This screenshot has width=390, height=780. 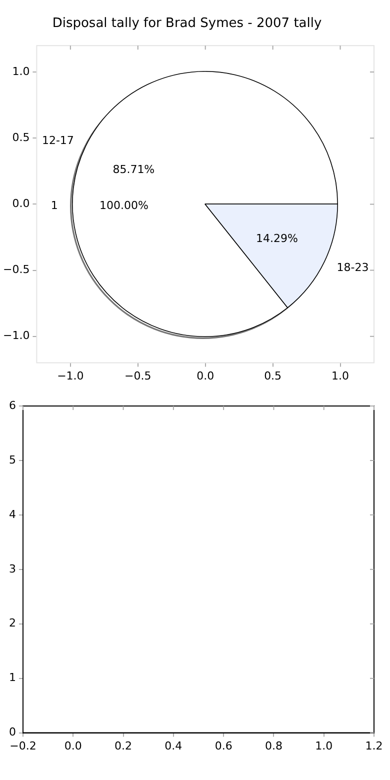 What do you see at coordinates (12, 405) in the screenshot?
I see `y-tick-label: 6` at bounding box center [12, 405].